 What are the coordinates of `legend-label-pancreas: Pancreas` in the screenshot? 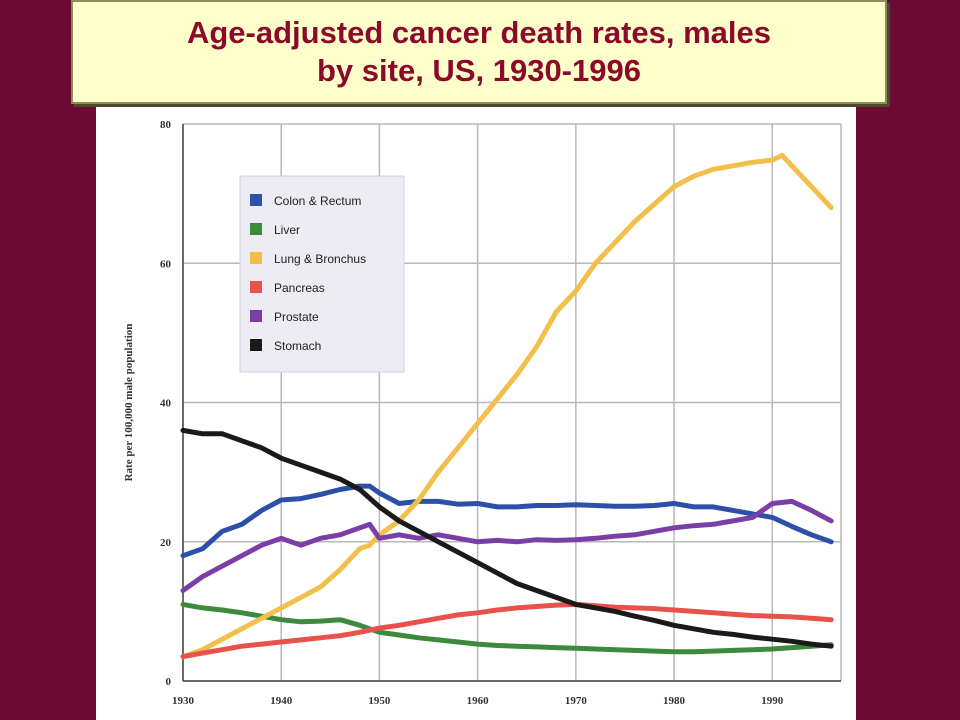 It's located at (299, 288).